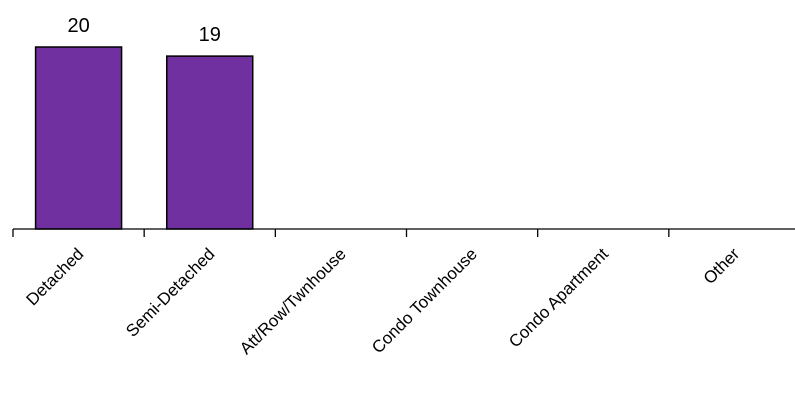 Image resolution: width=795 pixels, height=396 pixels. I want to click on tick-label-other: Other, so click(722, 266).